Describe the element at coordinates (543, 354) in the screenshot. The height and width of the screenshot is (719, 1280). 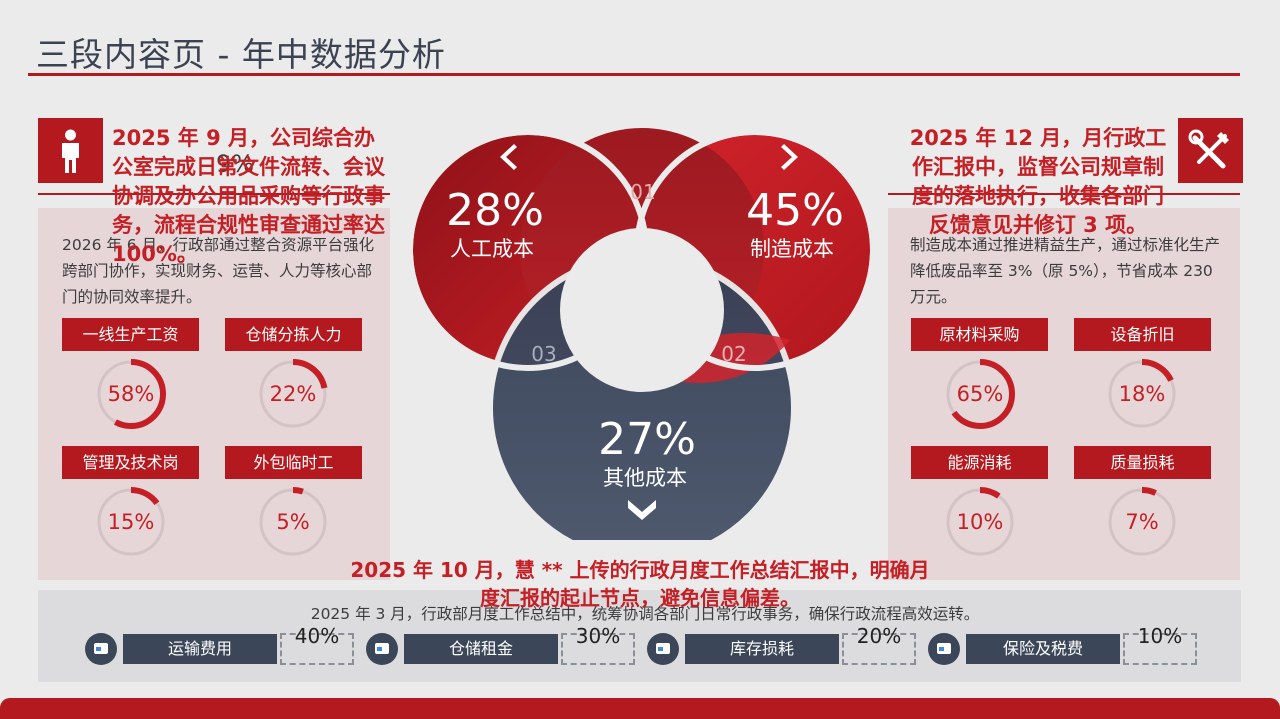
I see `venn-num-03: 03` at that location.